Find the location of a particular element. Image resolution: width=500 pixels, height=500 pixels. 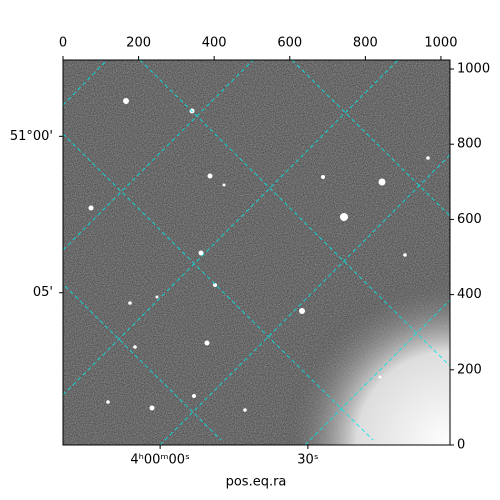

x-tick-label: 200 is located at coordinates (138, 43).